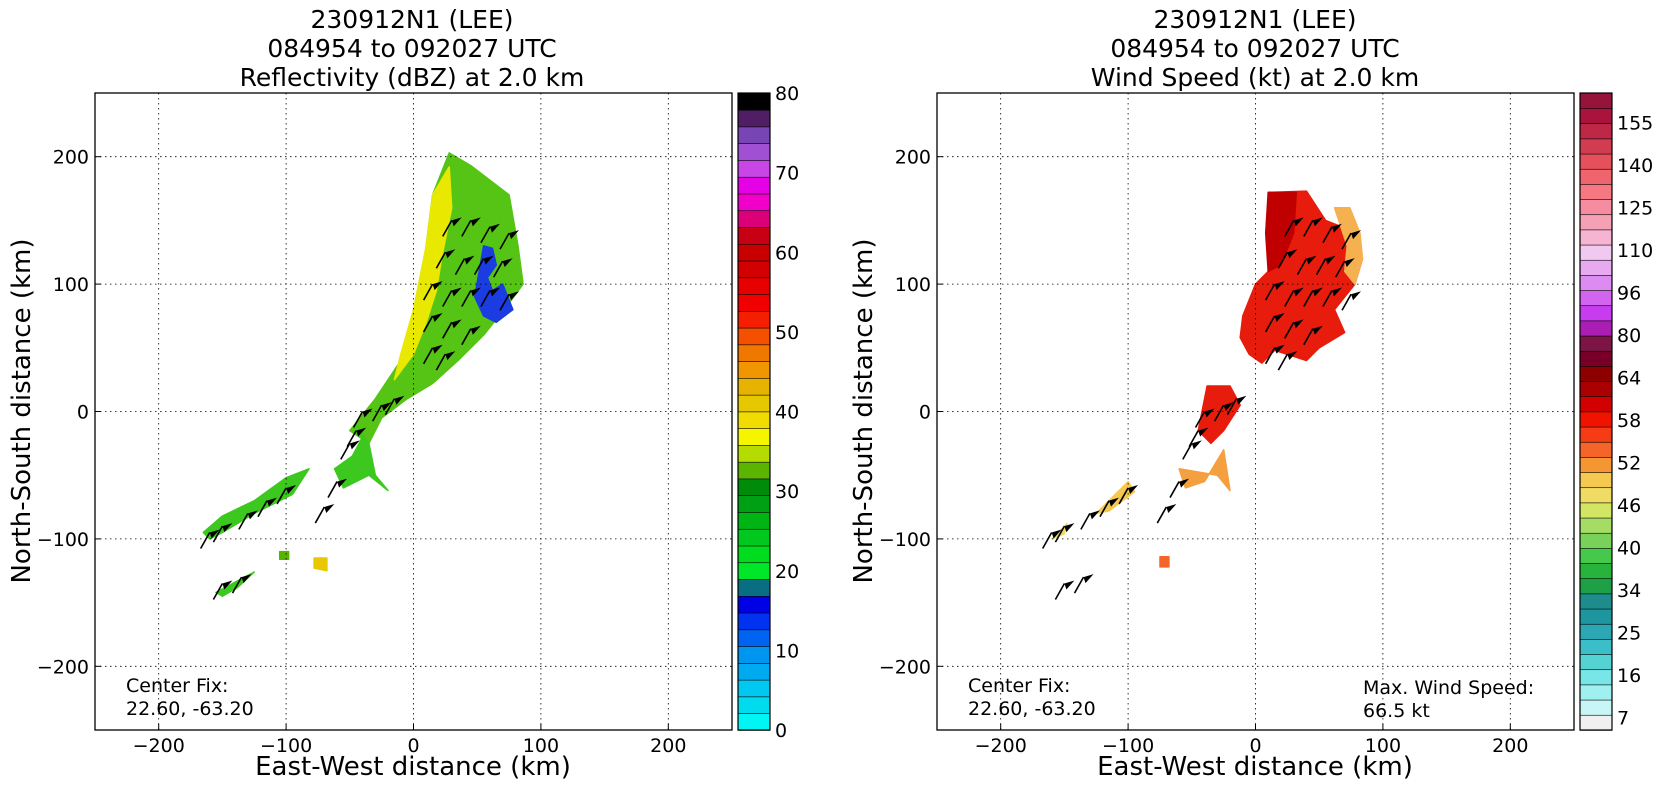  I want to click on colorbar-tick-label: 125, so click(1635, 209).